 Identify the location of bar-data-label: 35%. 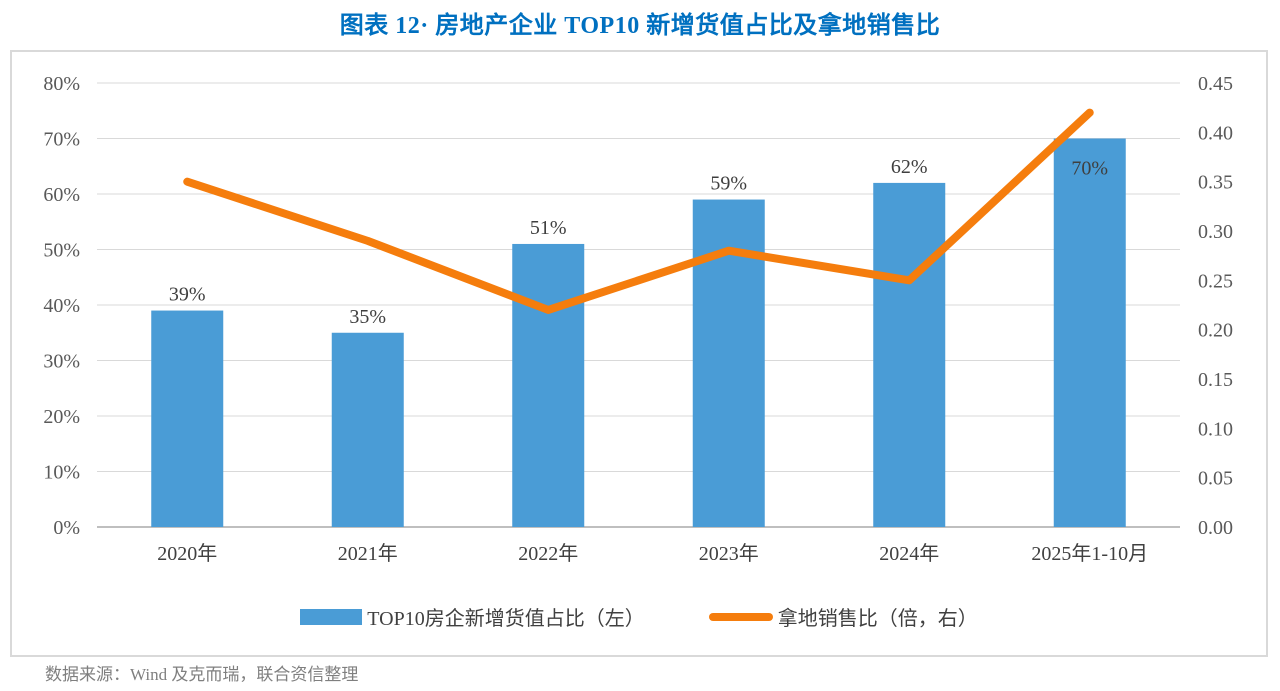
(367, 317).